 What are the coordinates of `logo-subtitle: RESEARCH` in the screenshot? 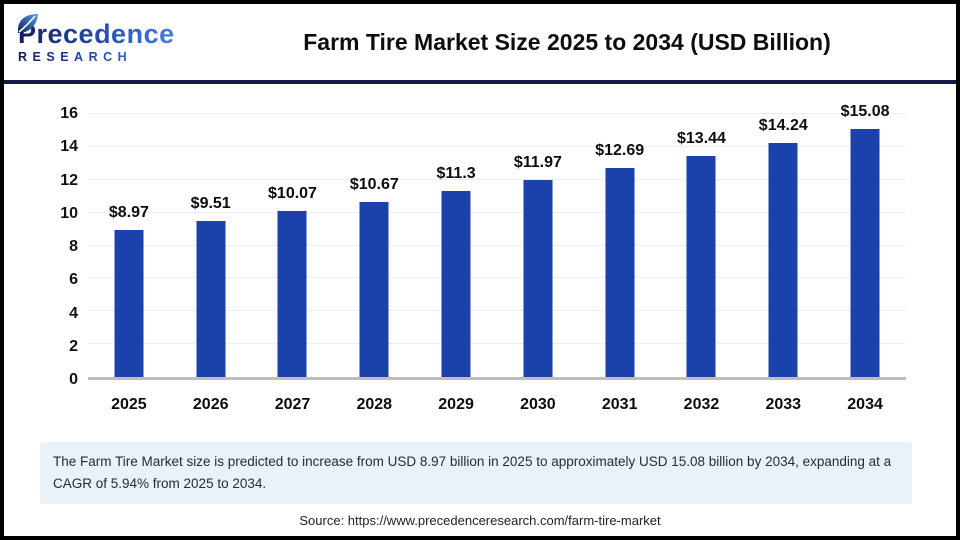 It's located at (107, 57).